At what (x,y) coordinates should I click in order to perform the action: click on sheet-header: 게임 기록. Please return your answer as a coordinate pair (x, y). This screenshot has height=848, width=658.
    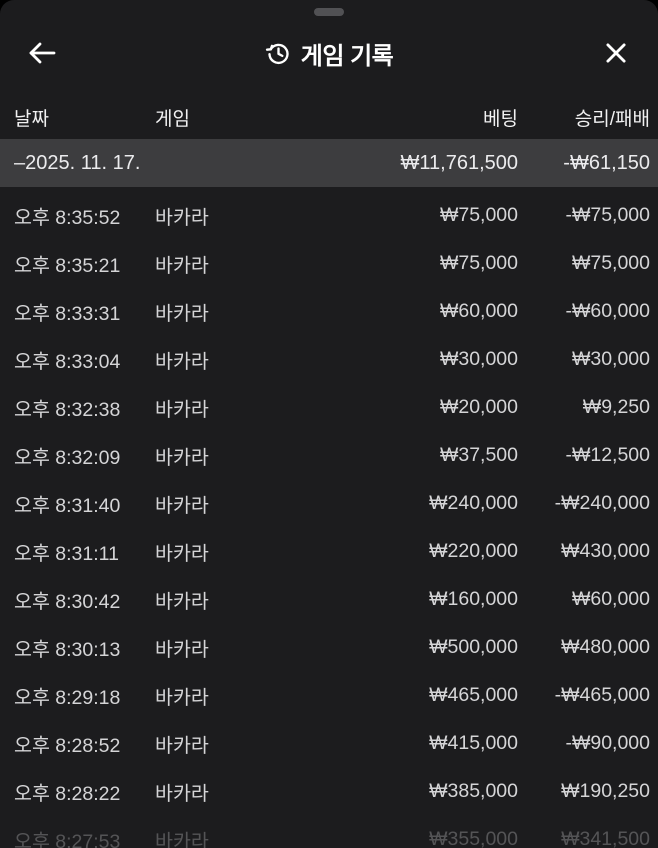
    Looking at the image, I should click on (329, 48).